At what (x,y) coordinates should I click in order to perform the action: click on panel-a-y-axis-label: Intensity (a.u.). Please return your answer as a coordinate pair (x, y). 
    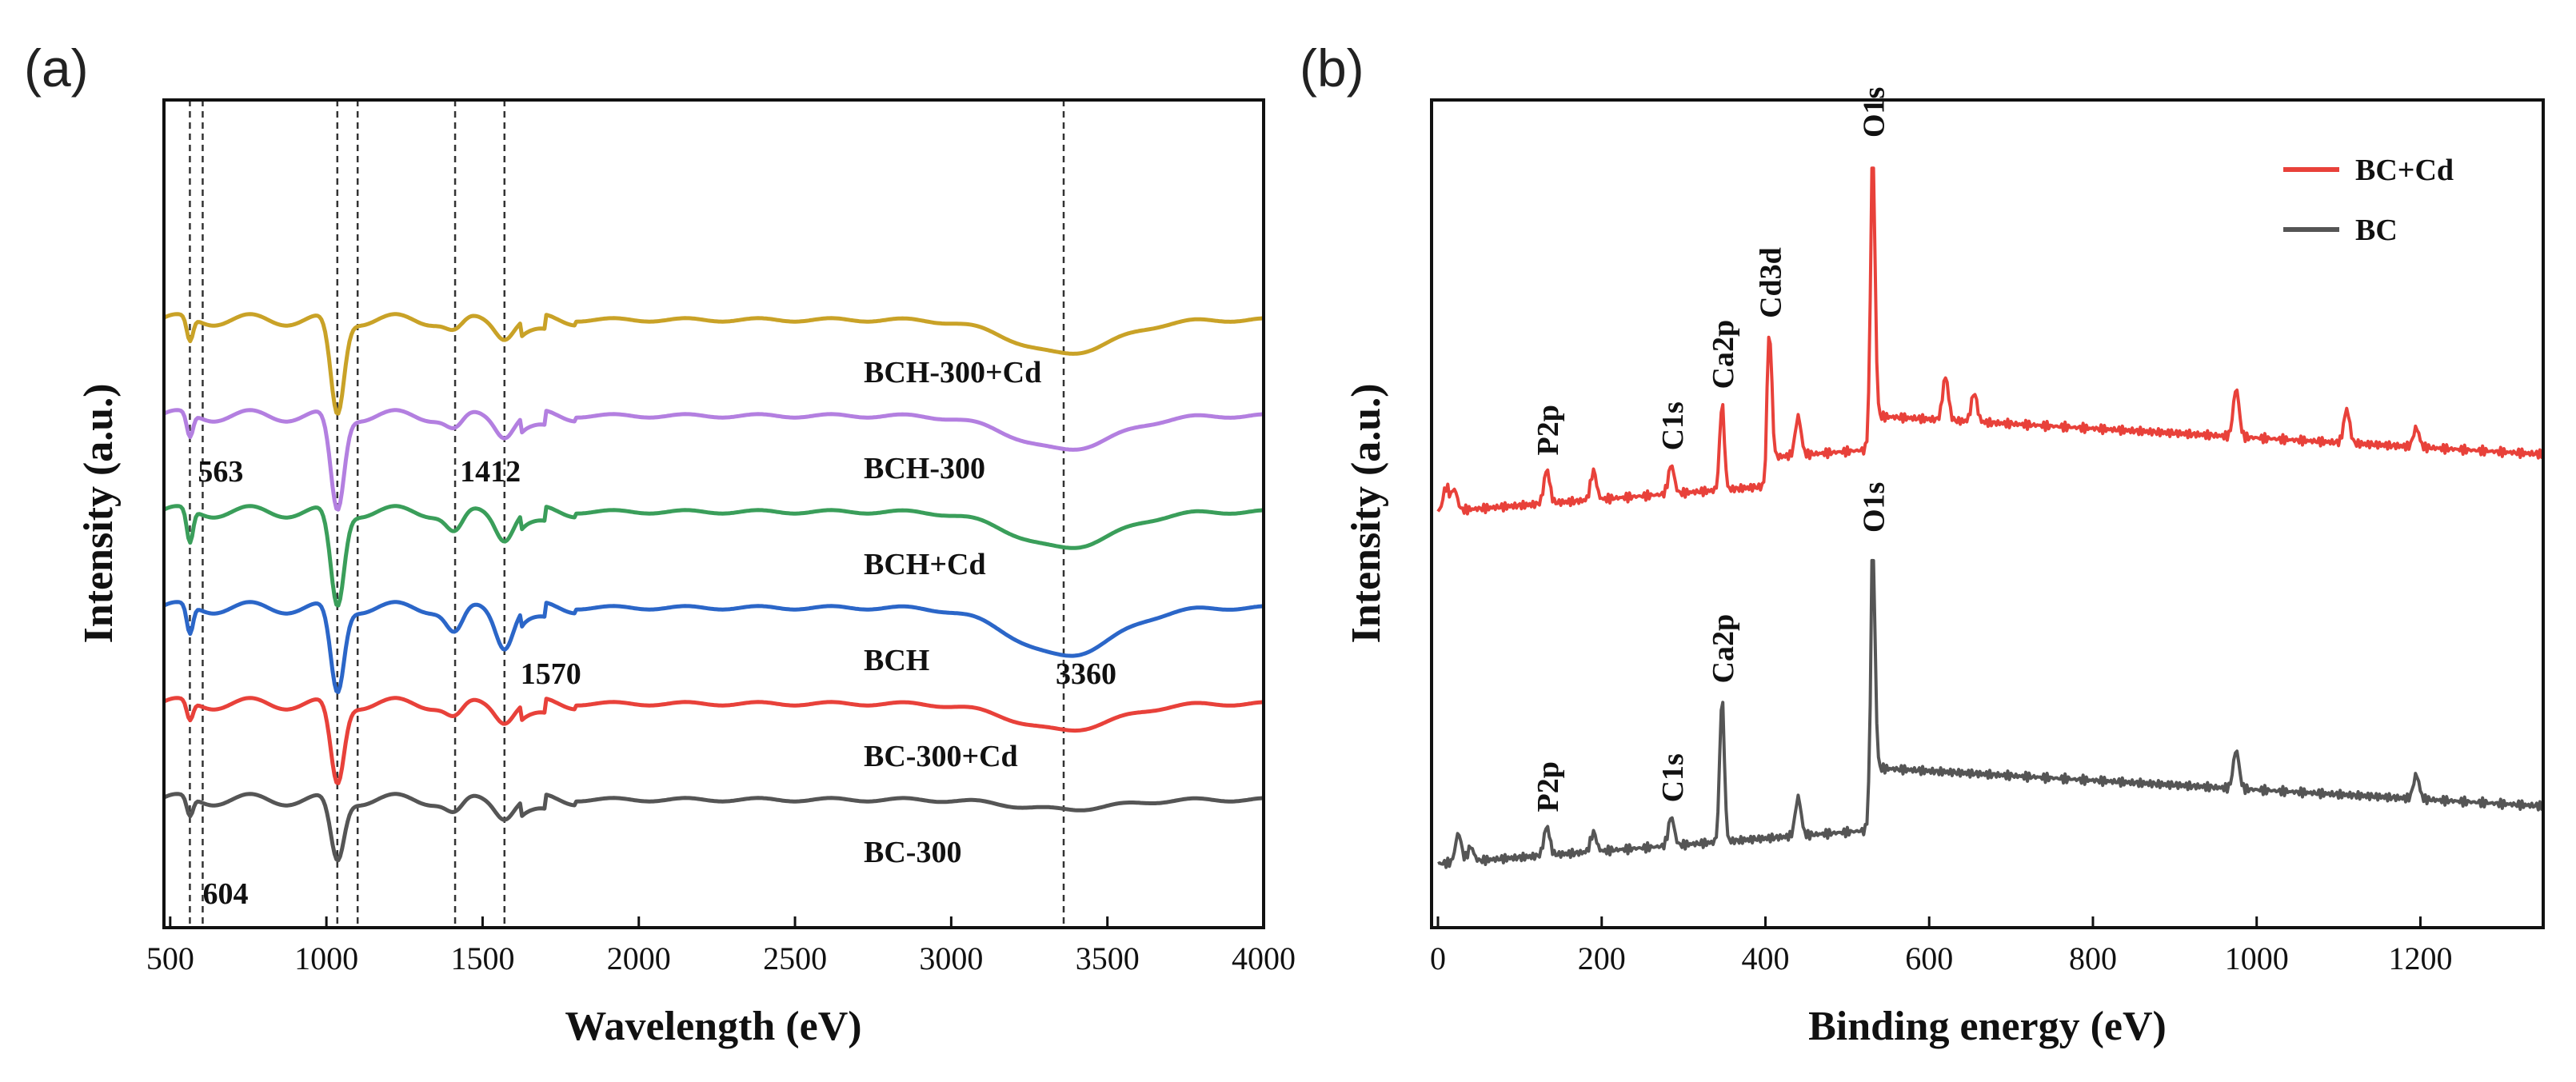
    Looking at the image, I should click on (99, 513).